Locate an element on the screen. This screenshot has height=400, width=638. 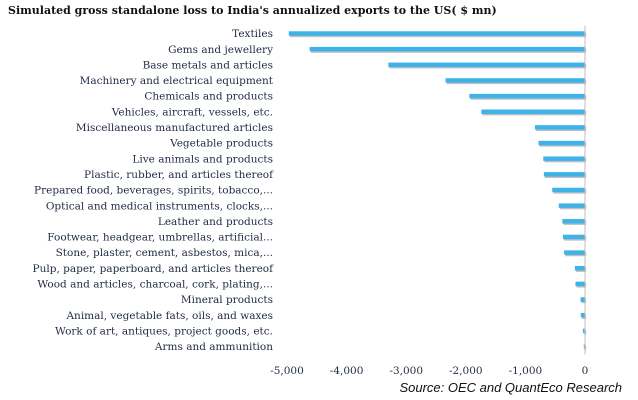
category-label: Machinery and electrical equipment is located at coordinates (177, 81).